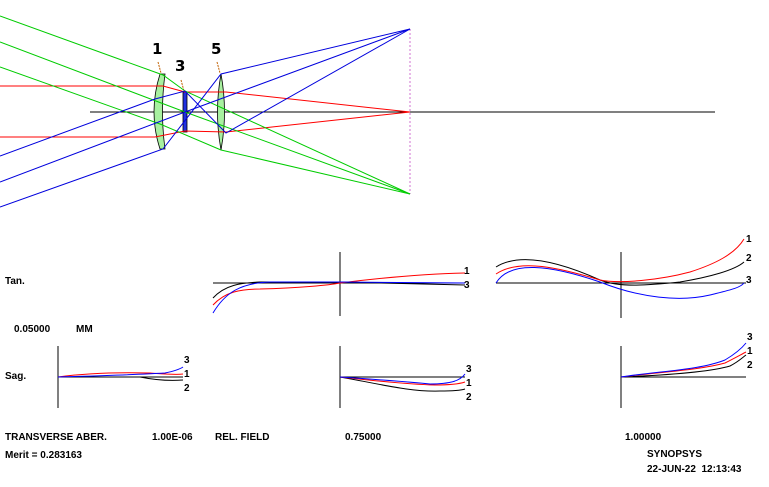 The width and height of the screenshot is (769, 487). What do you see at coordinates (339, 293) in the screenshot?
I see `tan-plot-field-0.75` at bounding box center [339, 293].